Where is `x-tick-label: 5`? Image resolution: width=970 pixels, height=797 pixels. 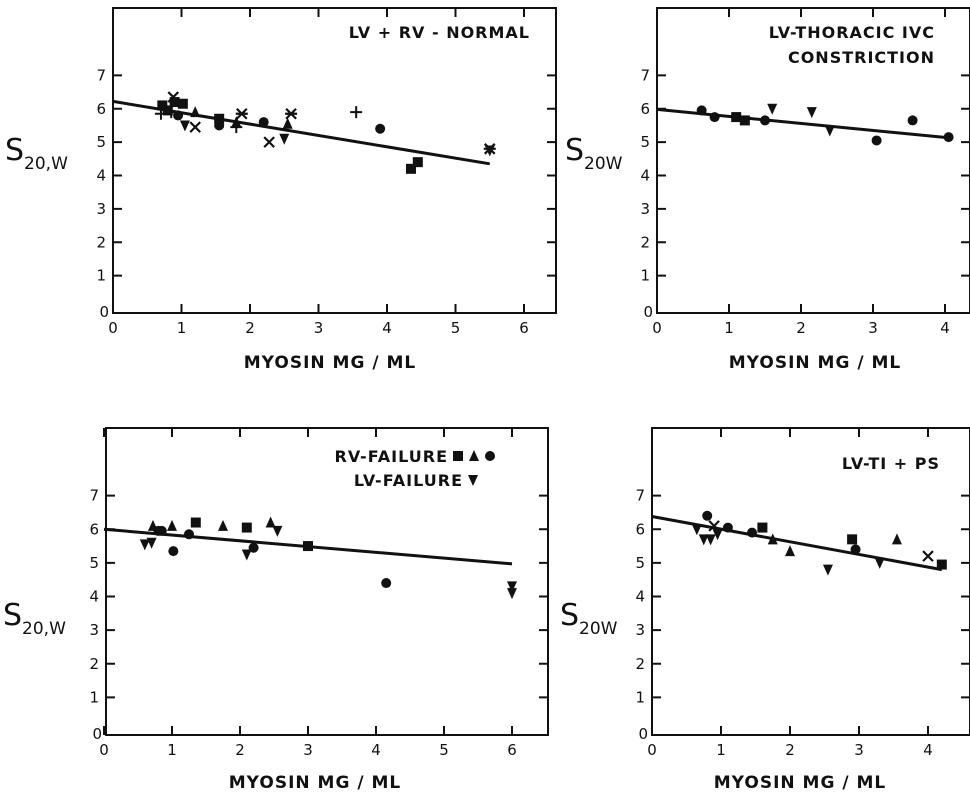 x-tick-label: 5 is located at coordinates (444, 750).